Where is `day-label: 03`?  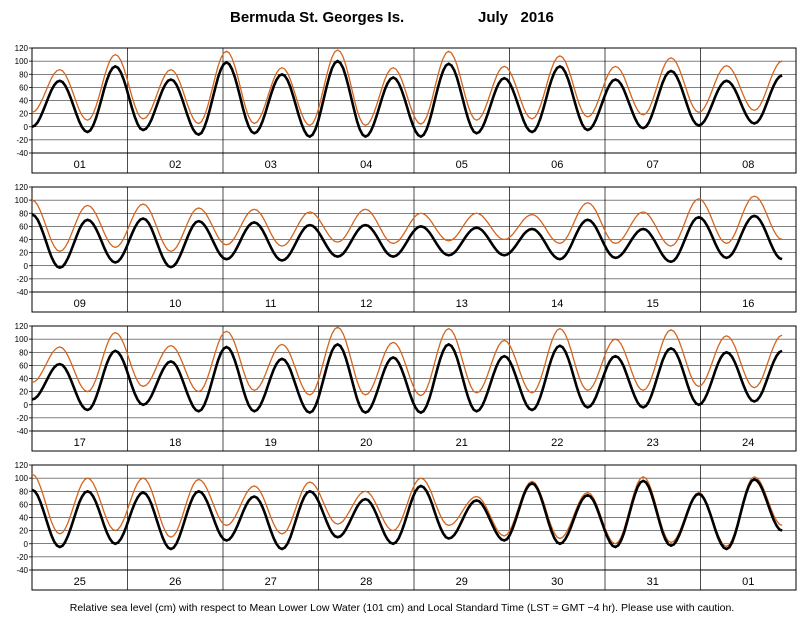
day-label: 03 is located at coordinates (271, 165).